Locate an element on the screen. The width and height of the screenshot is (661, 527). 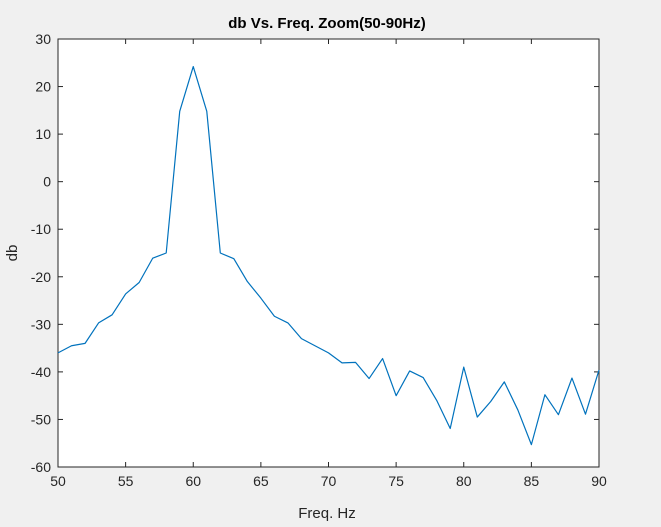
x-axis-label: Freq. Hz is located at coordinates (327, 513).